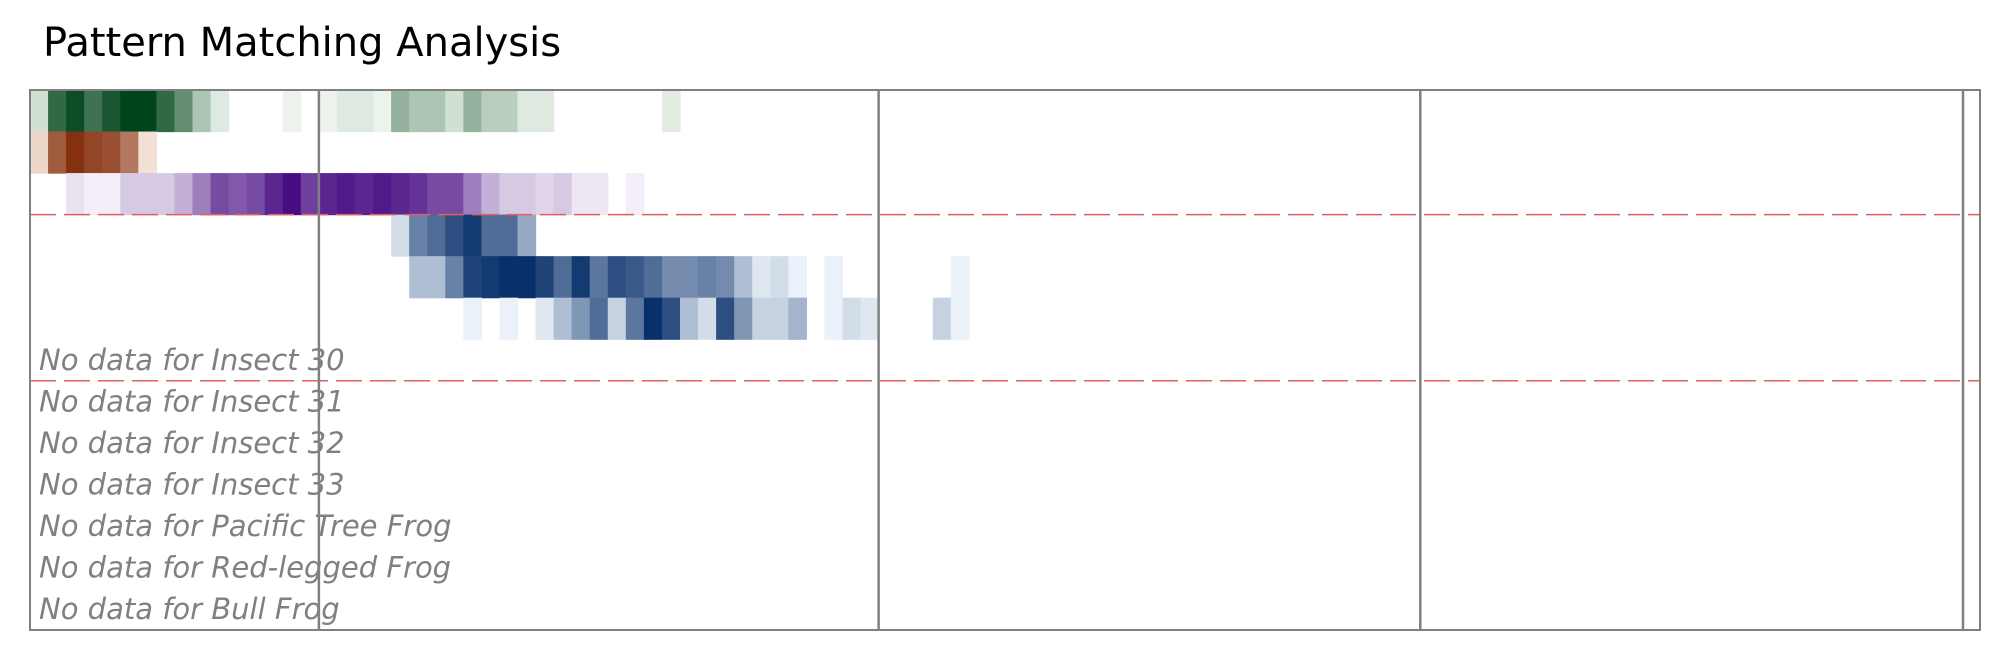  I want to click on no-data-label: No data for Pacific Tree Frog, so click(245, 526).